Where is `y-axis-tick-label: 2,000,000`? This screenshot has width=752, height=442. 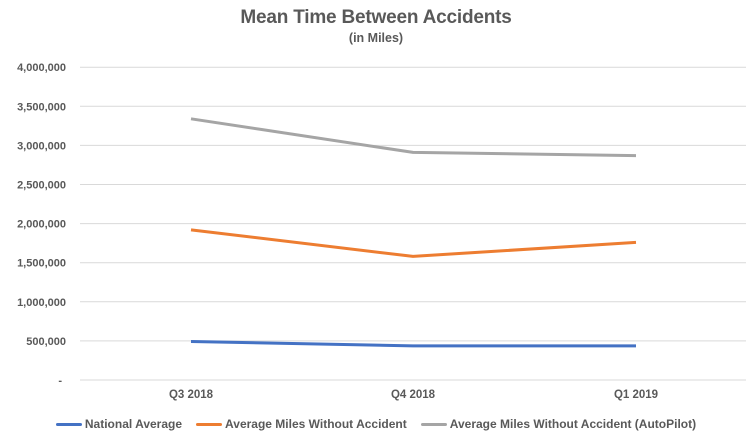 y-axis-tick-label: 2,000,000 is located at coordinates (41, 225).